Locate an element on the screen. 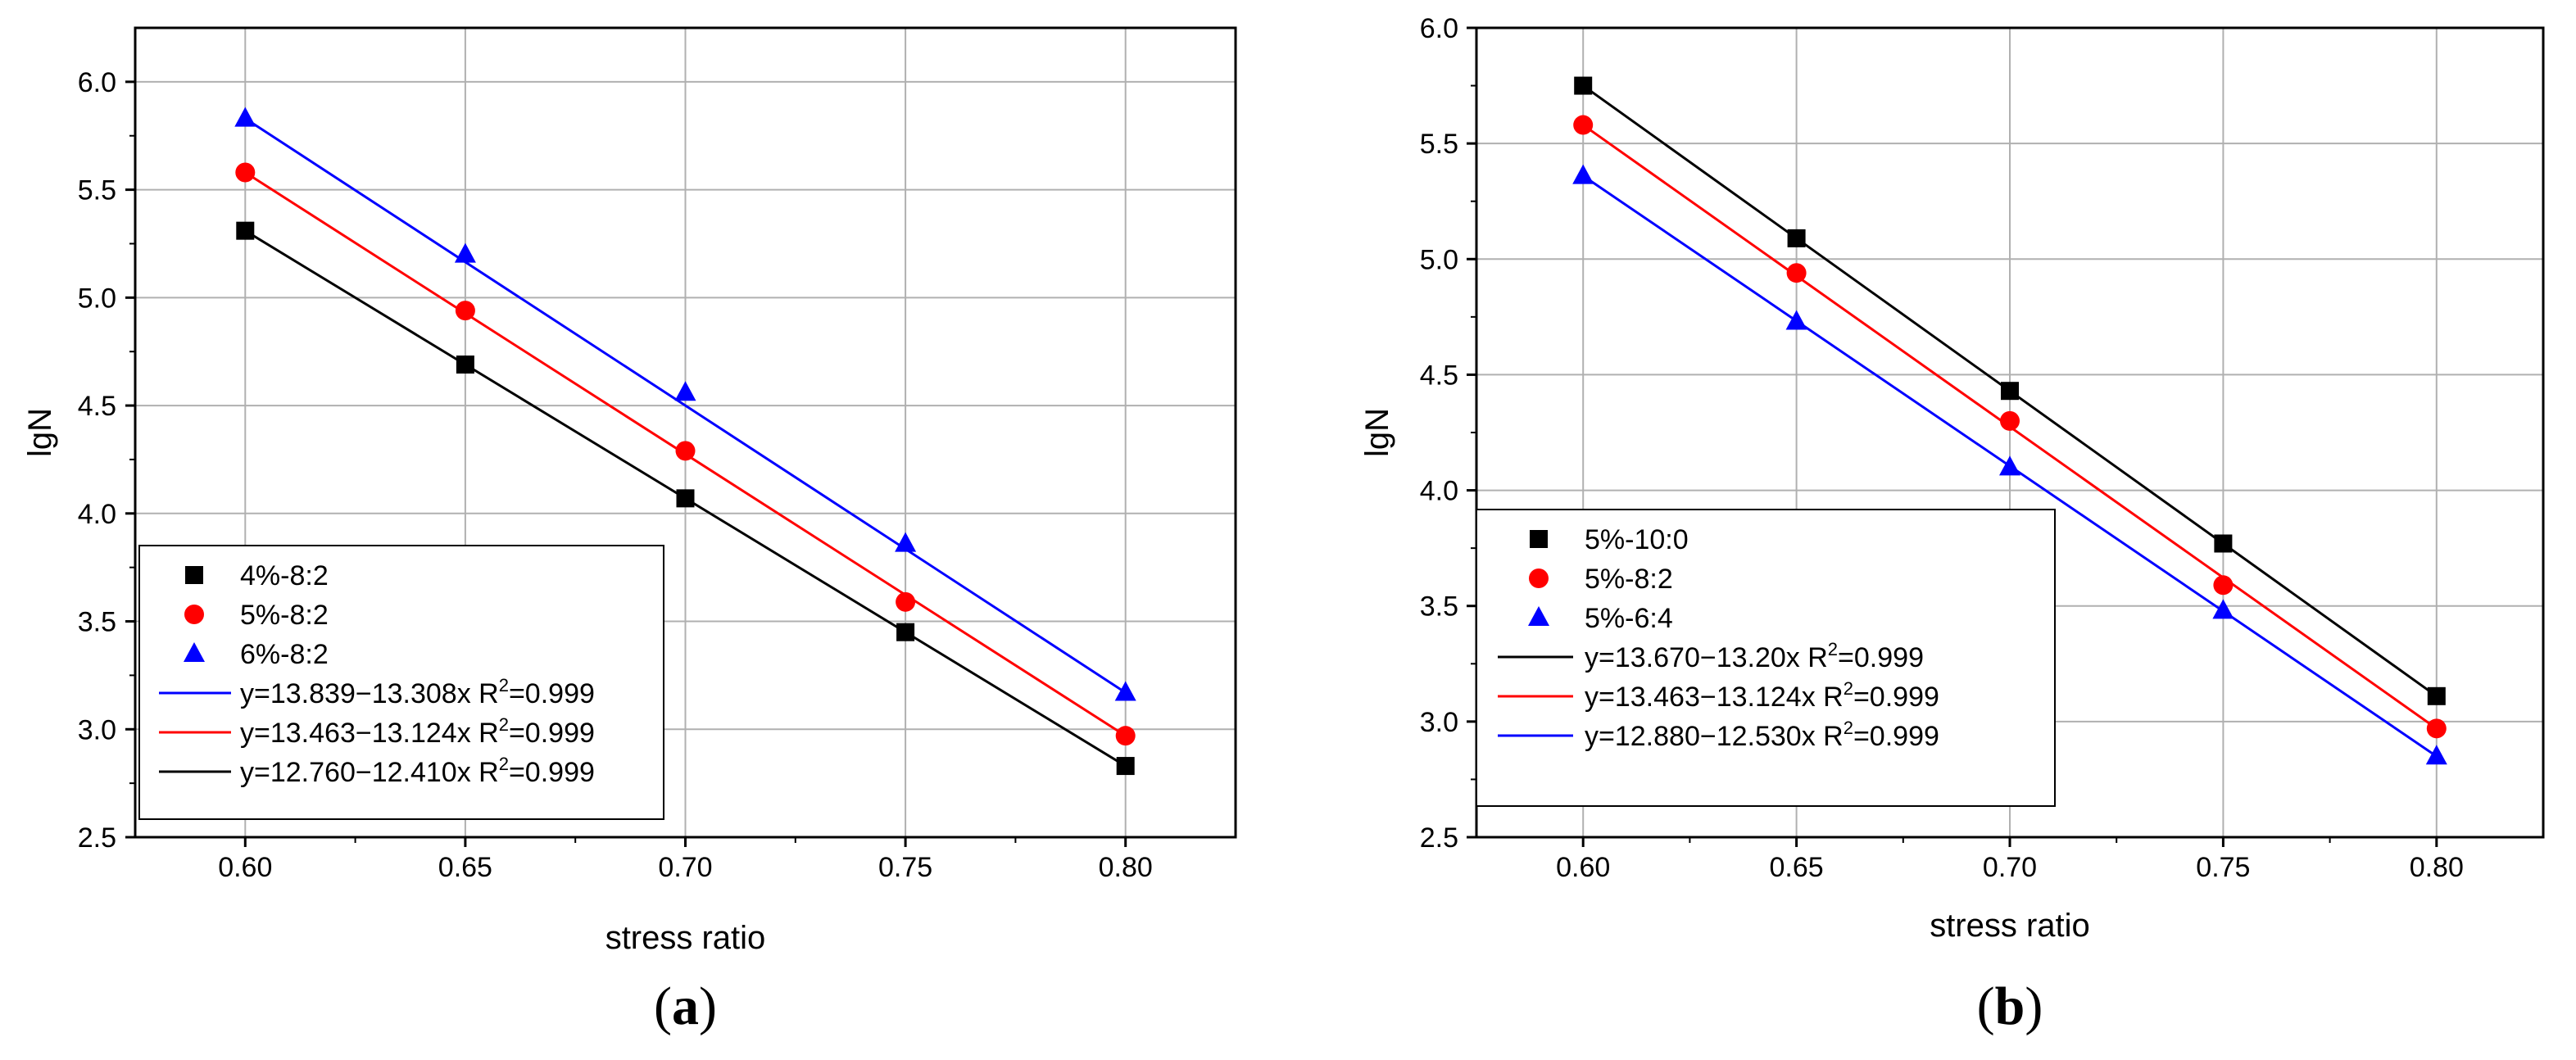 The image size is (2576, 1060). chart-0-ytick-label-1: 3.0 is located at coordinates (97, 729).